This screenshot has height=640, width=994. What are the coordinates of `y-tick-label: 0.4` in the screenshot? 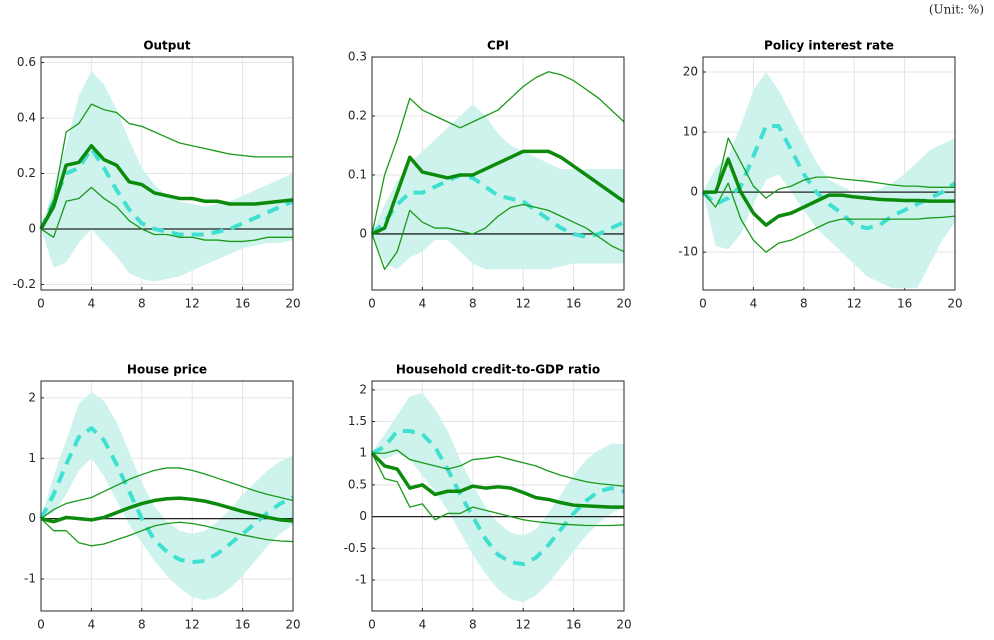 It's located at (26, 118).